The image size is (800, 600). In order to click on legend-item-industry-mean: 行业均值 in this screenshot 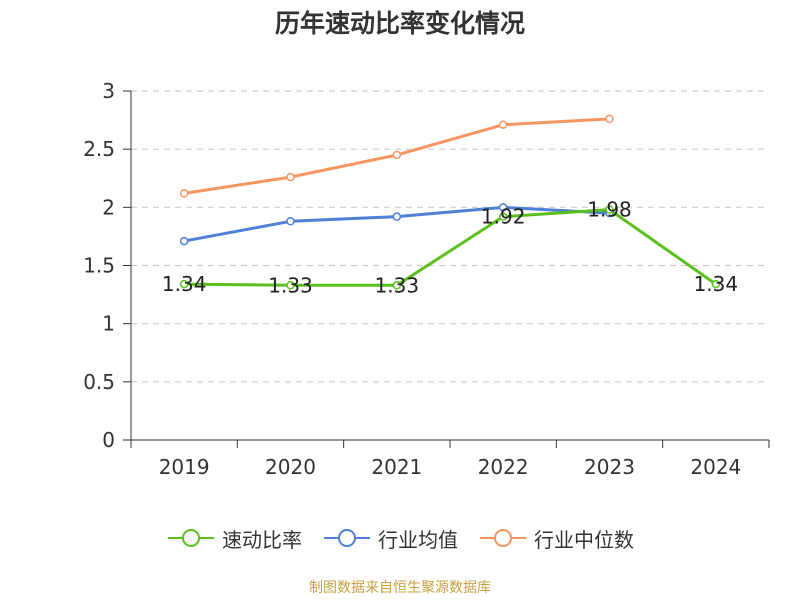, I will do `click(390, 538)`.